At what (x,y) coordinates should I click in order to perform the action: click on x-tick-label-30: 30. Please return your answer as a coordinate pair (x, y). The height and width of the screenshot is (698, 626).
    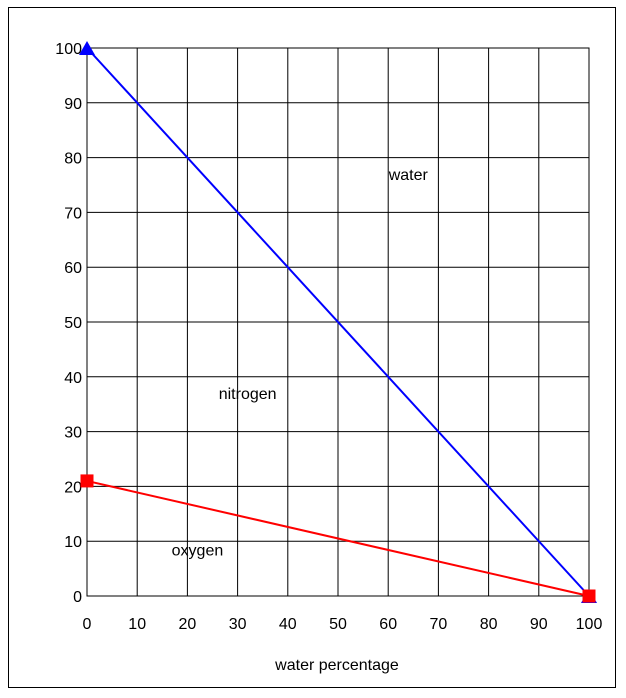
    Looking at the image, I should click on (238, 624).